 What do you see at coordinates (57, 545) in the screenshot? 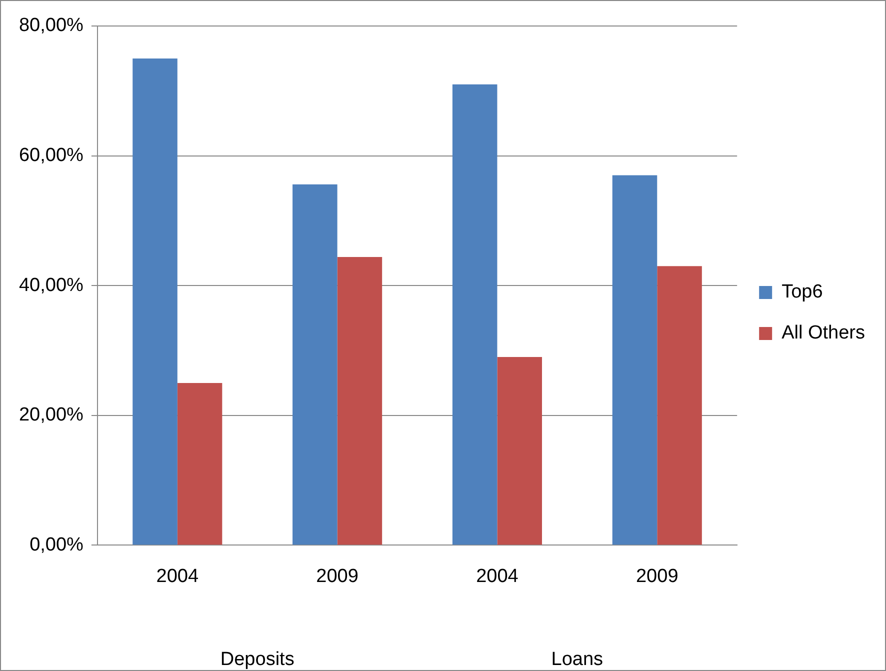
I see `y-tick-label: 0,00%` at bounding box center [57, 545].